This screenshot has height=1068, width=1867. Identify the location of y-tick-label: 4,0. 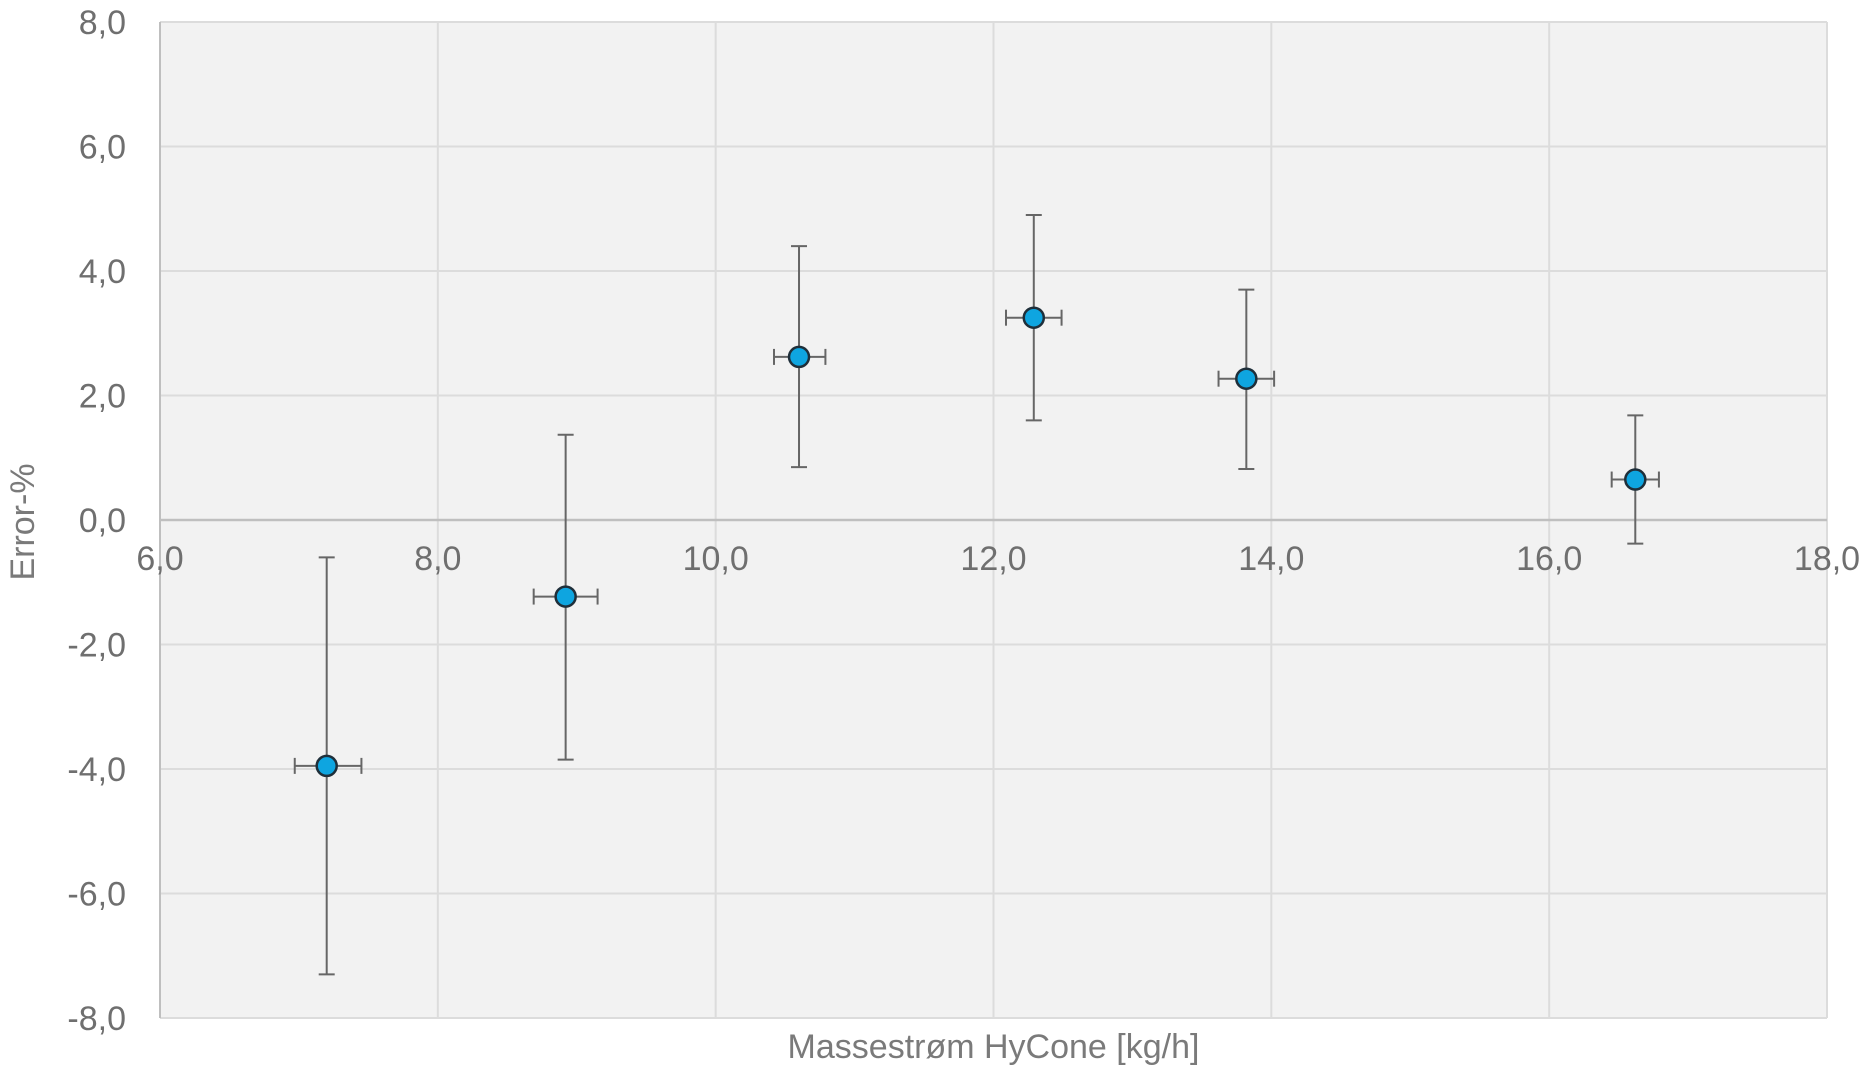
(102, 272).